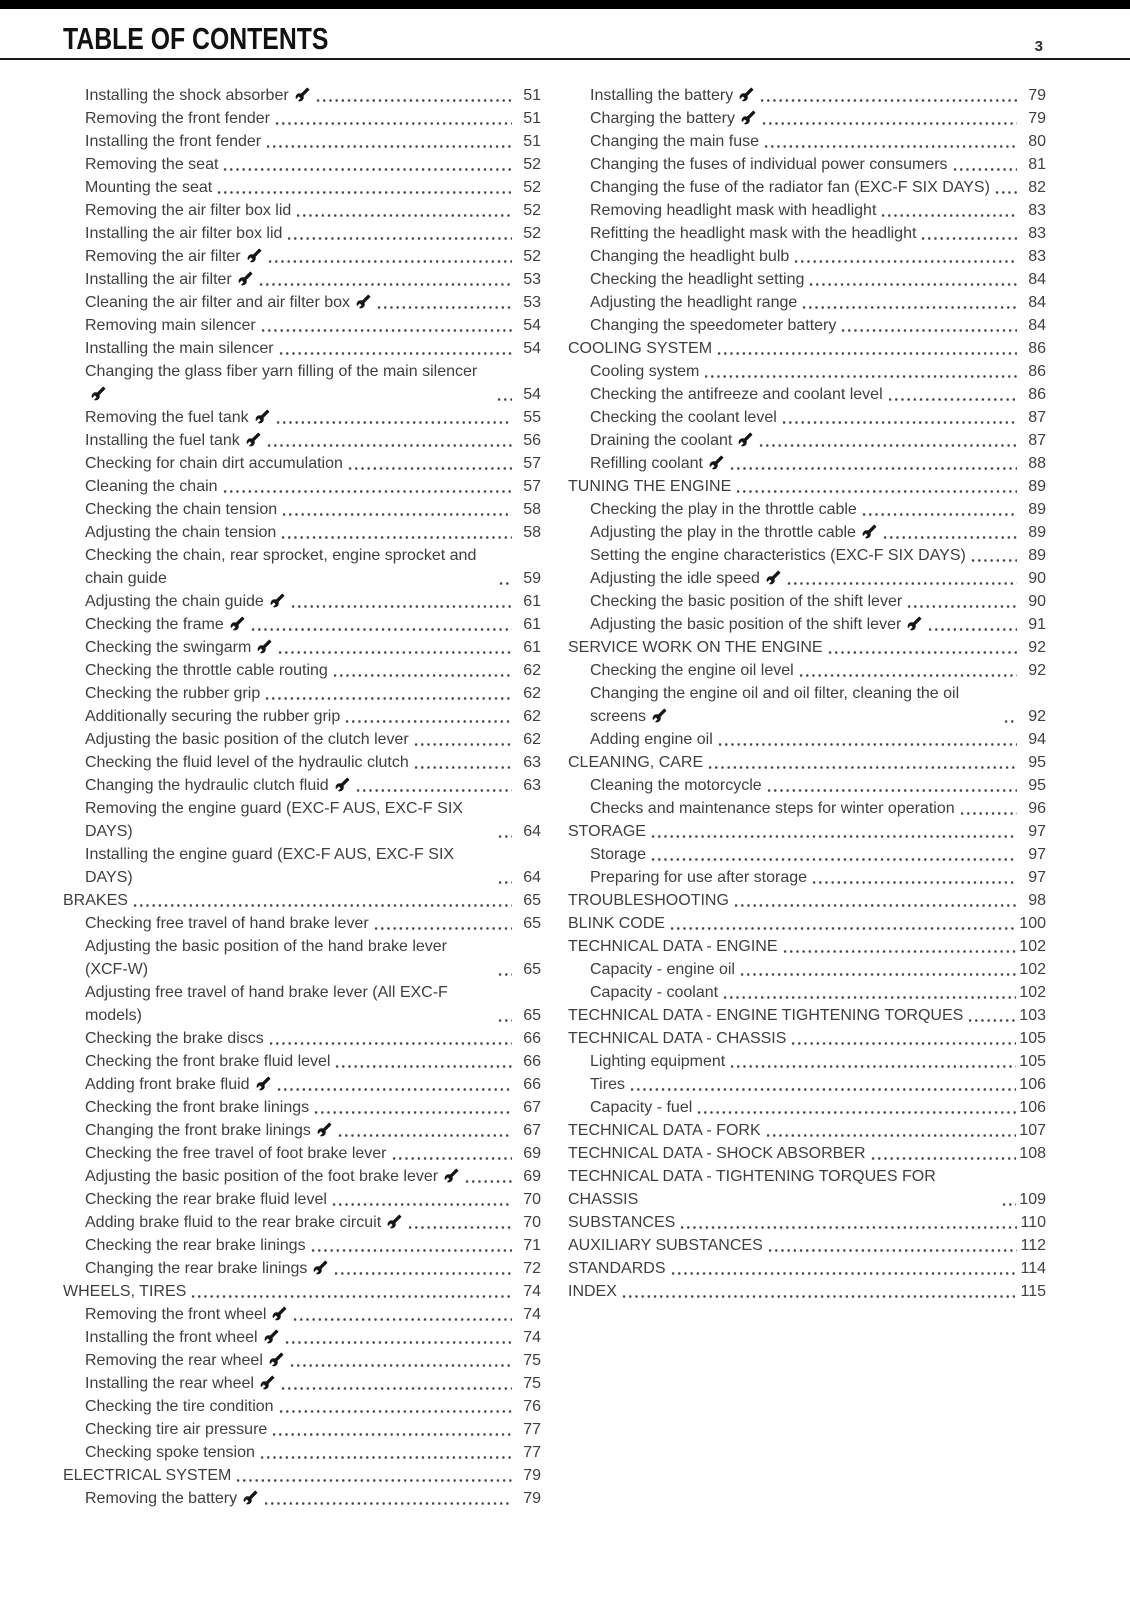 Image resolution: width=1130 pixels, height=1600 pixels. I want to click on toc-entry-text: Tires, so click(607, 1084).